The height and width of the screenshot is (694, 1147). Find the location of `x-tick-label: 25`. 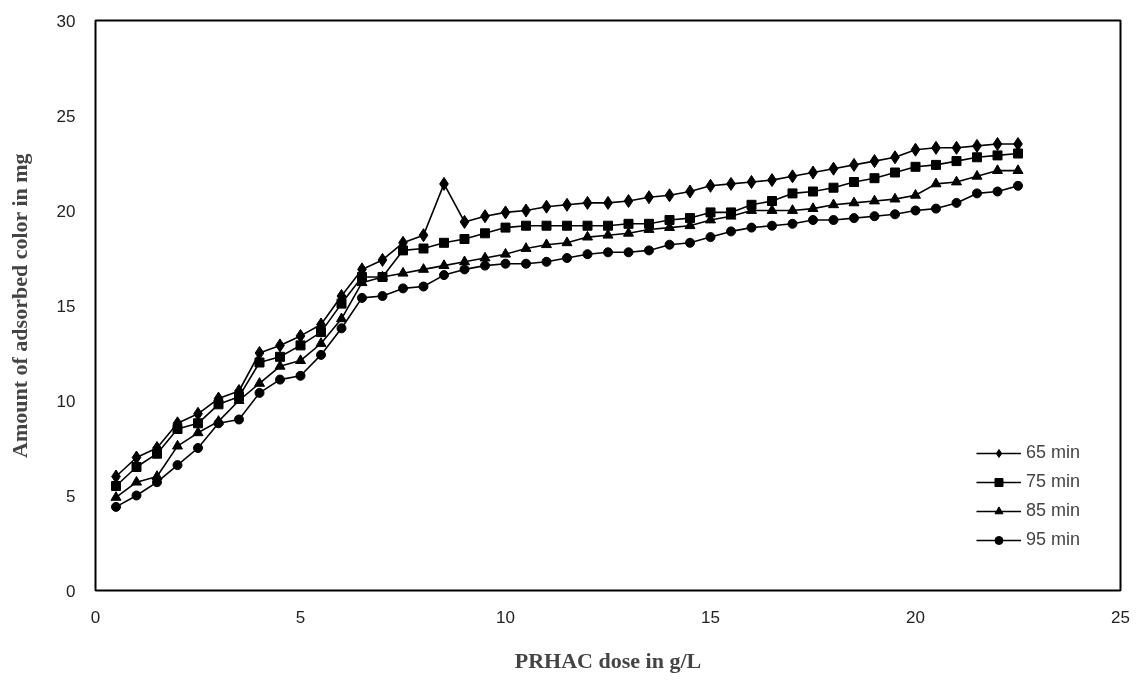

x-tick-label: 25 is located at coordinates (1120, 617).